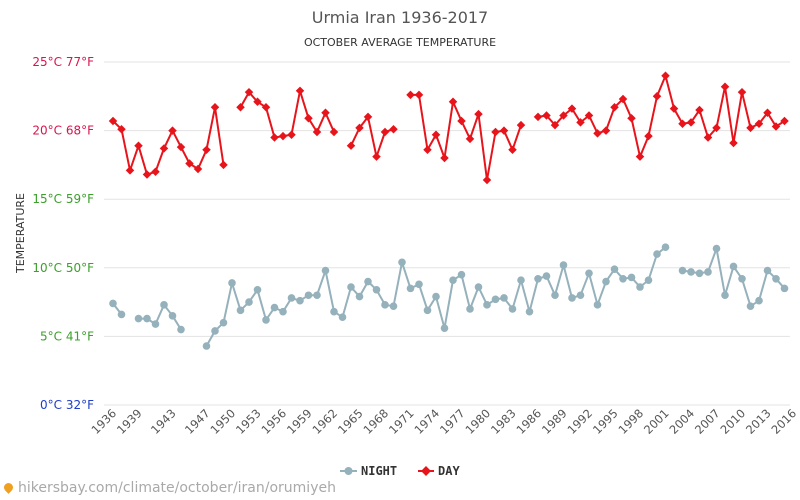 Image resolution: width=800 pixels, height=500 pixels. Describe the element at coordinates (439, 471) in the screenshot. I see `legend-item-day: DAY` at that location.